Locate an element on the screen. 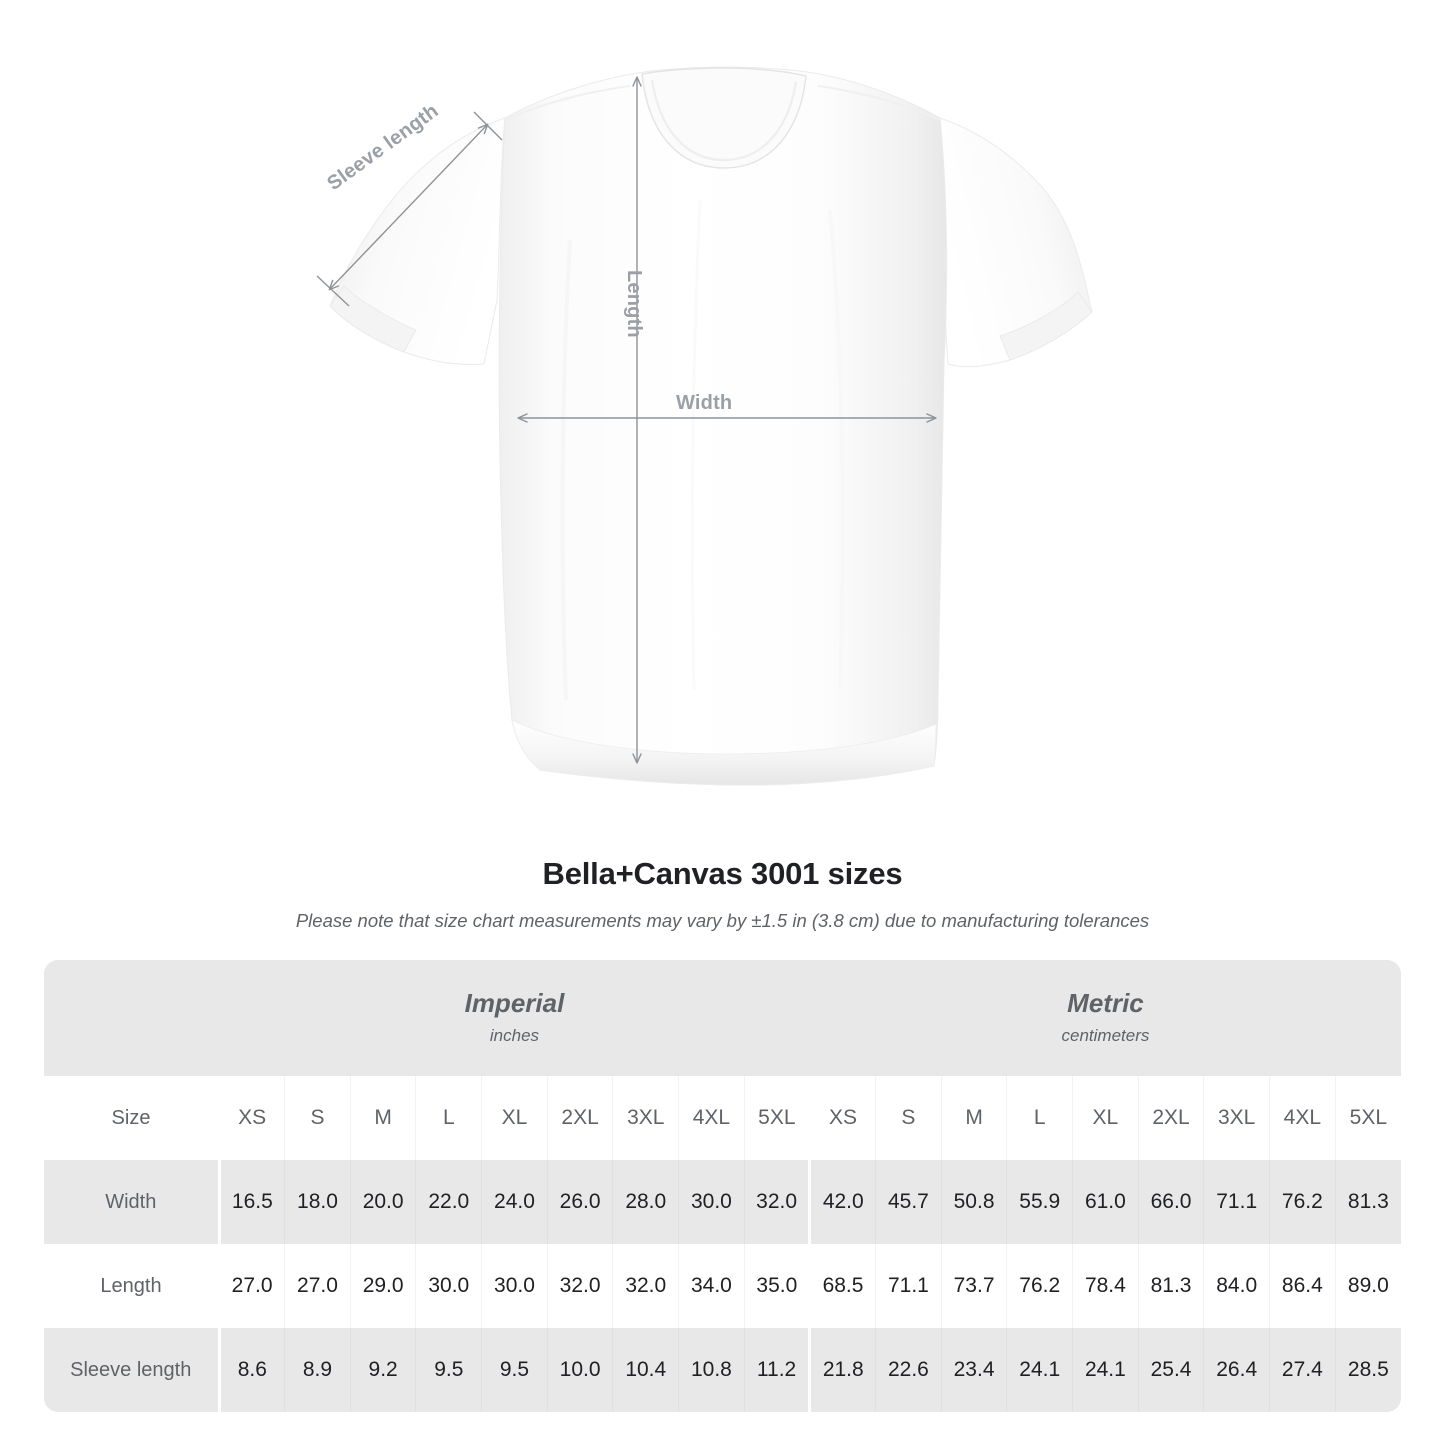 The height and width of the screenshot is (1445, 1445). cell-sleeve-metric-s: 22.6 is located at coordinates (908, 1370).